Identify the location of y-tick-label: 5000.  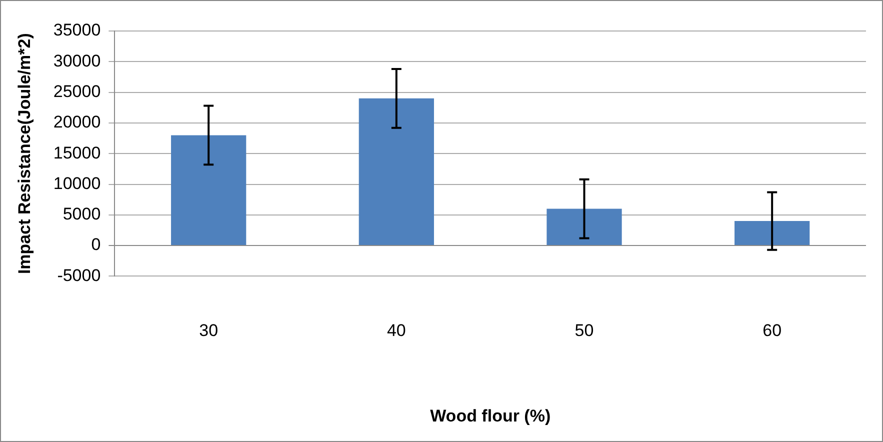
(81, 214).